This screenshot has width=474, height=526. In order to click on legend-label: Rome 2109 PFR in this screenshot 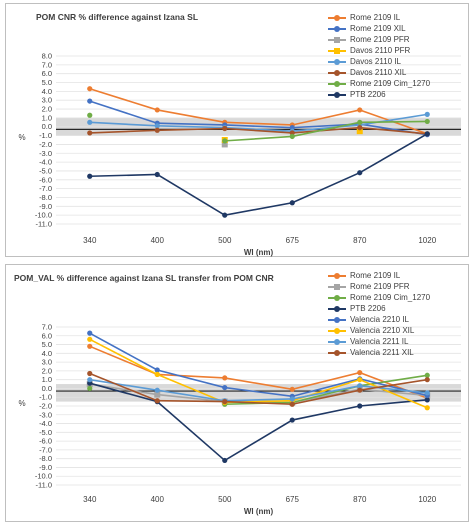, I will do `click(380, 39)`.